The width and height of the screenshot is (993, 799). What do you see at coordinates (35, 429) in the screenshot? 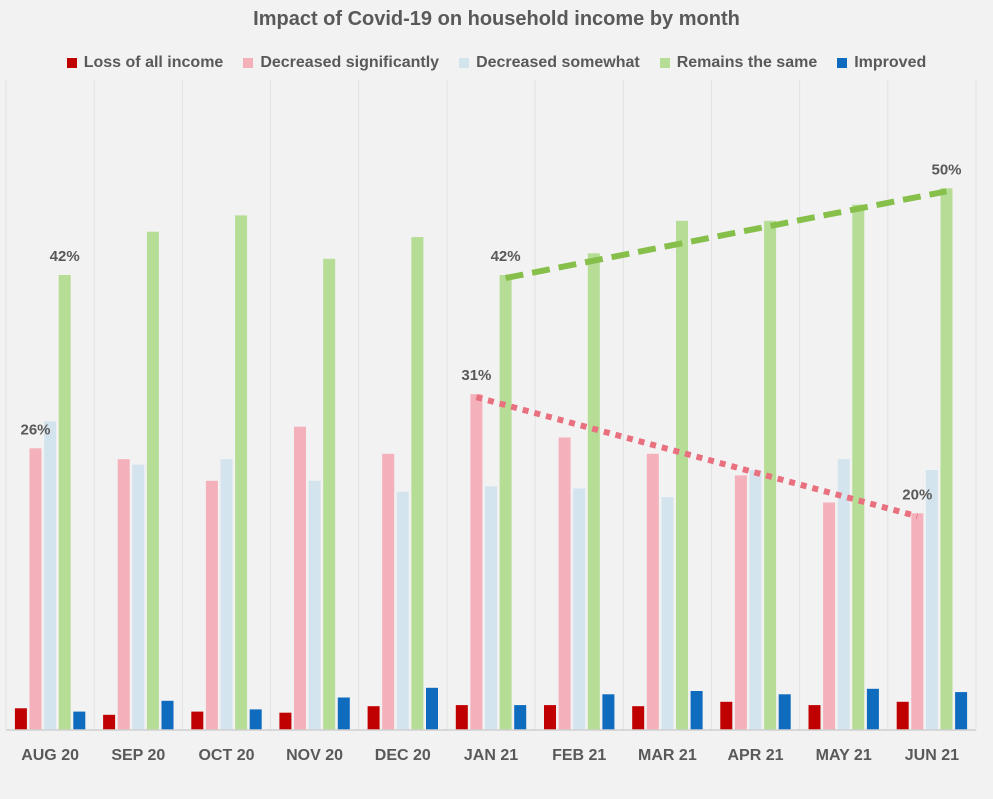
I see `data-label: 26%` at bounding box center [35, 429].